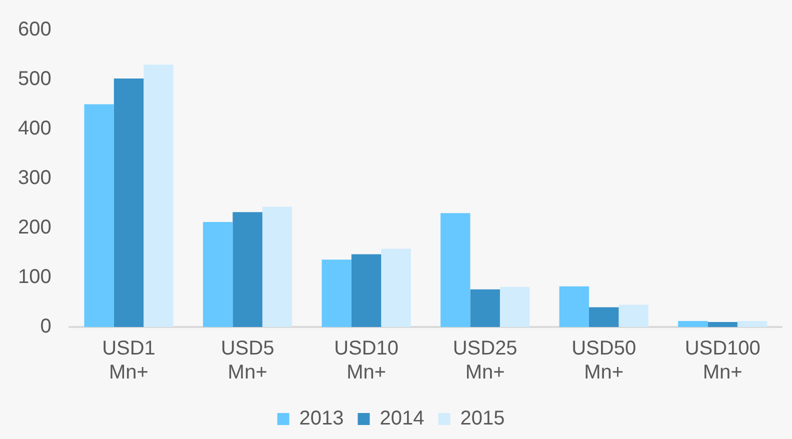 This screenshot has width=792, height=439. What do you see at coordinates (35, 79) in the screenshot?
I see `y-tick-label: 500` at bounding box center [35, 79].